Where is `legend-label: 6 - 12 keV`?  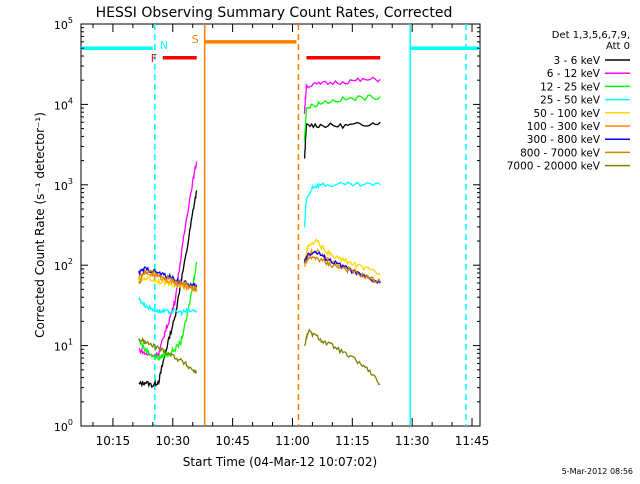
legend-label: 6 - 12 keV is located at coordinates (574, 74).